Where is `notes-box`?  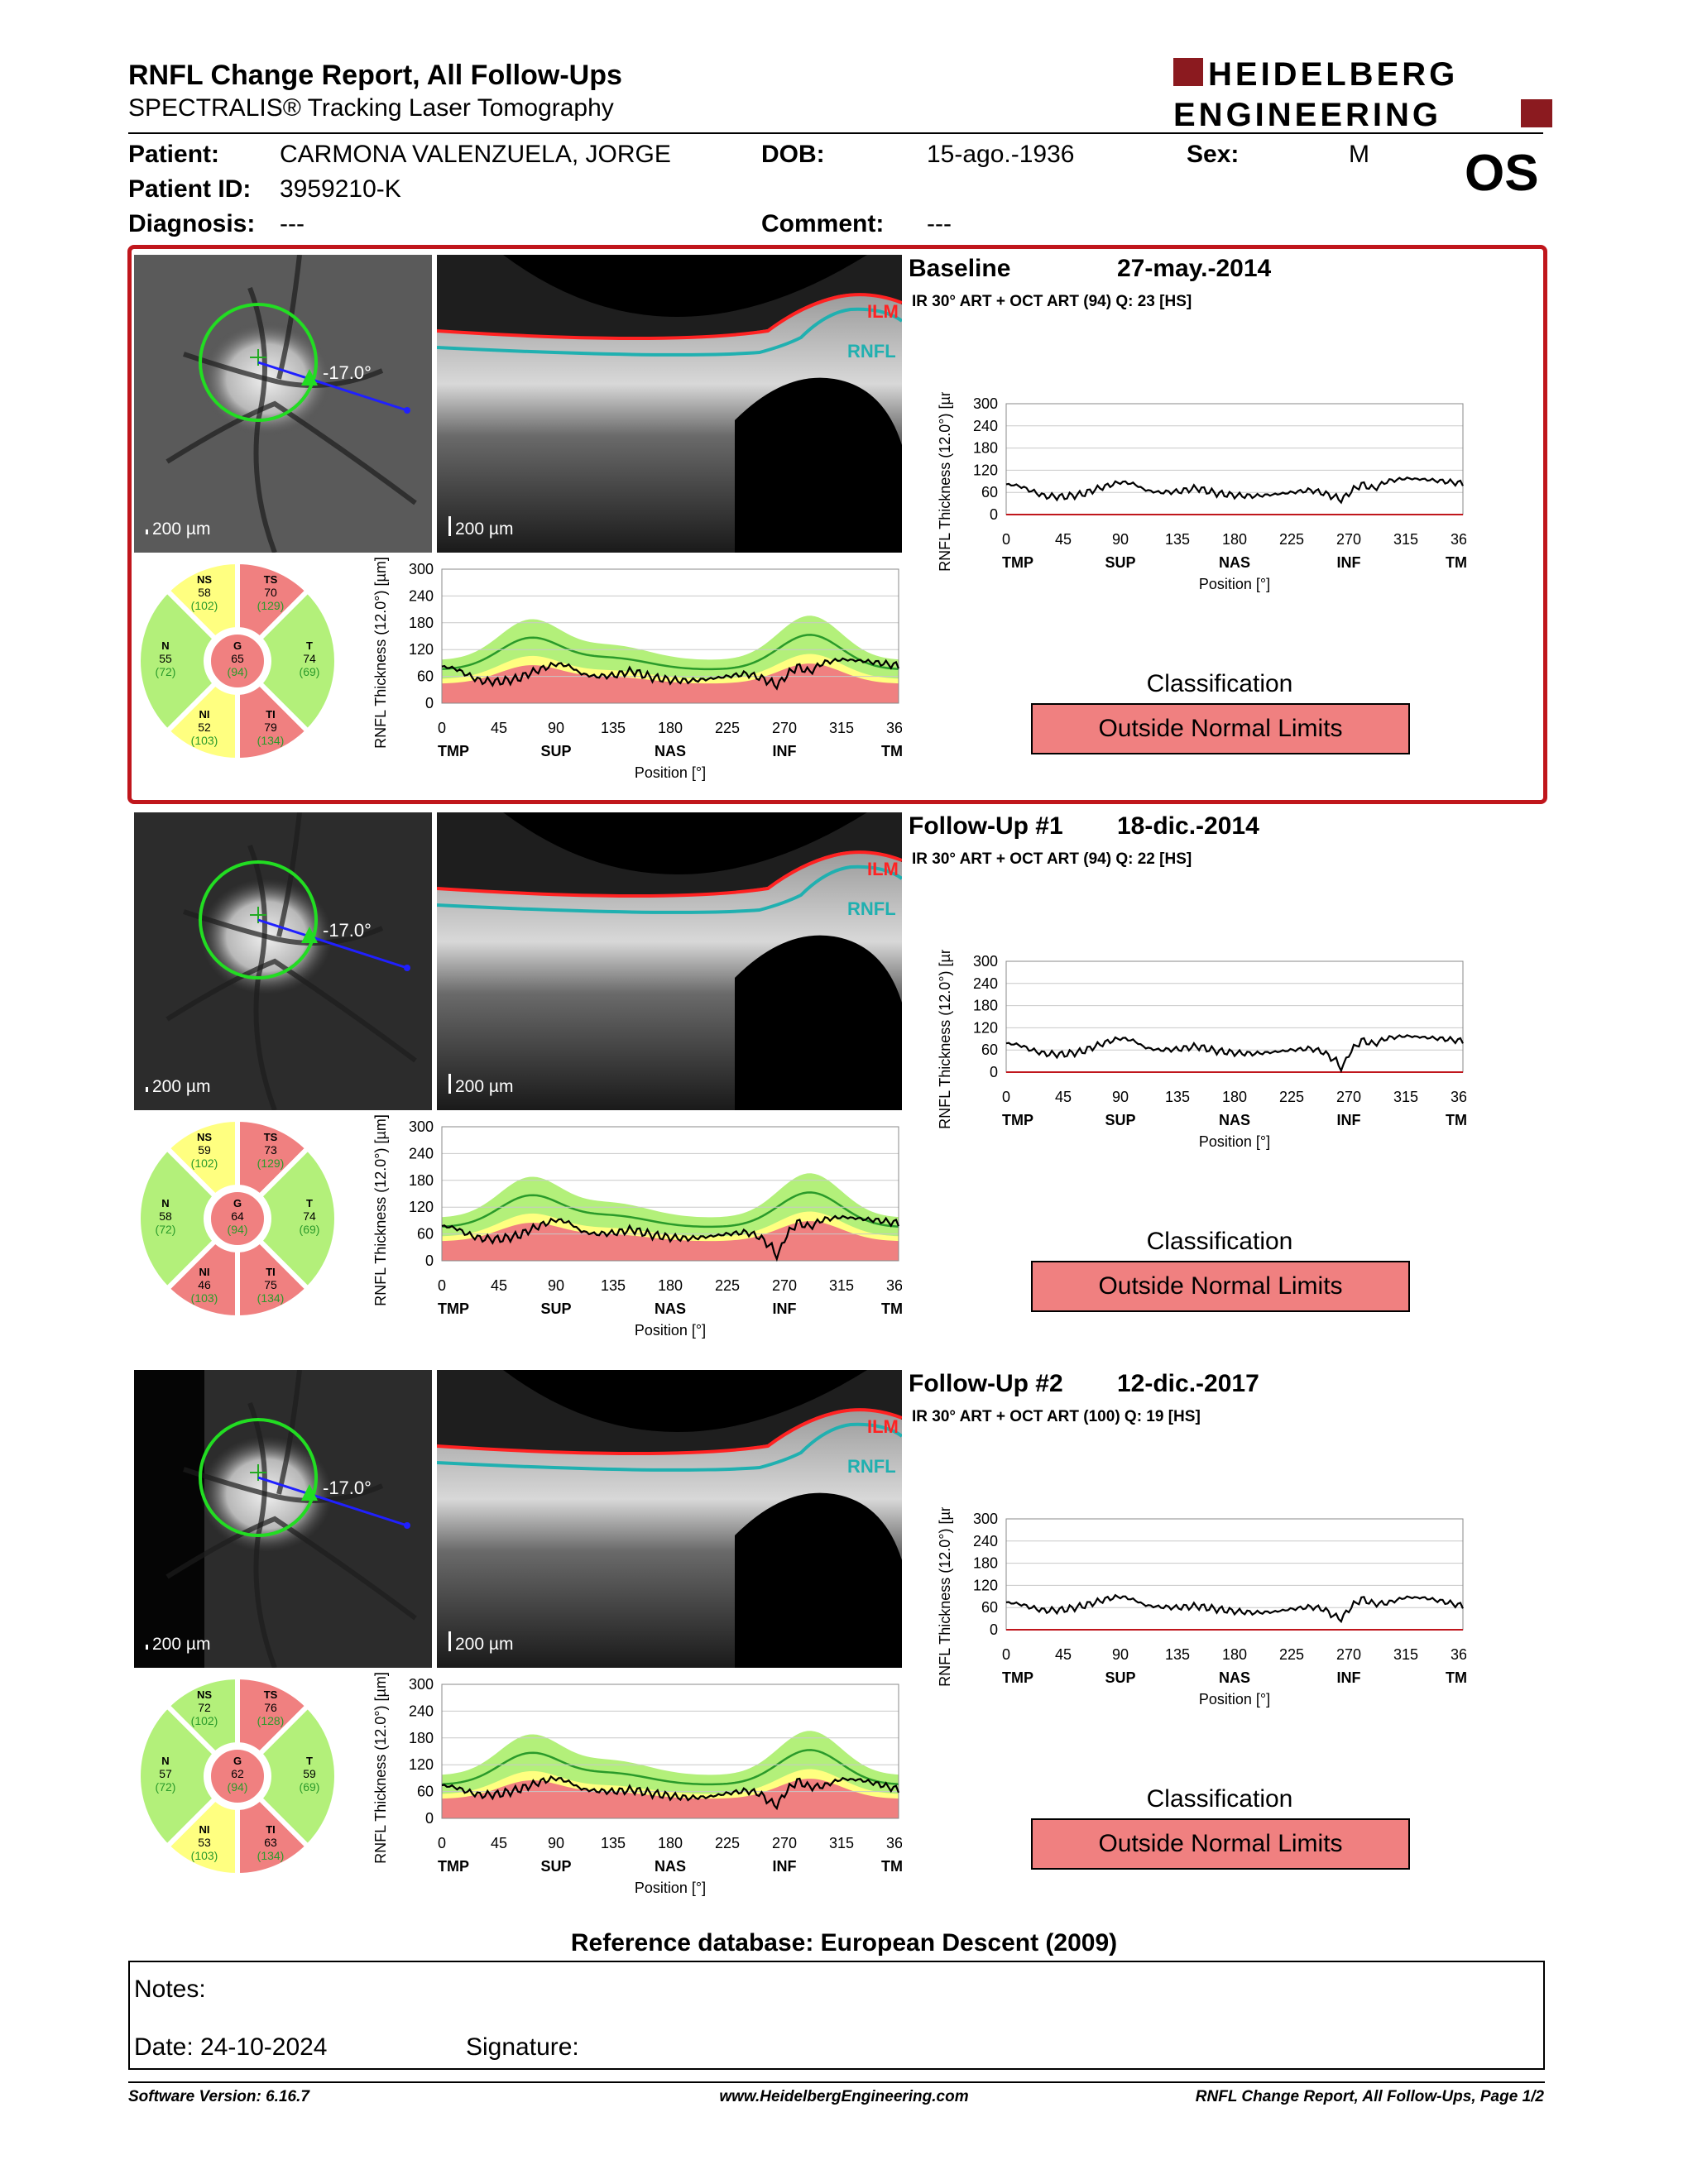 notes-box is located at coordinates (836, 2015).